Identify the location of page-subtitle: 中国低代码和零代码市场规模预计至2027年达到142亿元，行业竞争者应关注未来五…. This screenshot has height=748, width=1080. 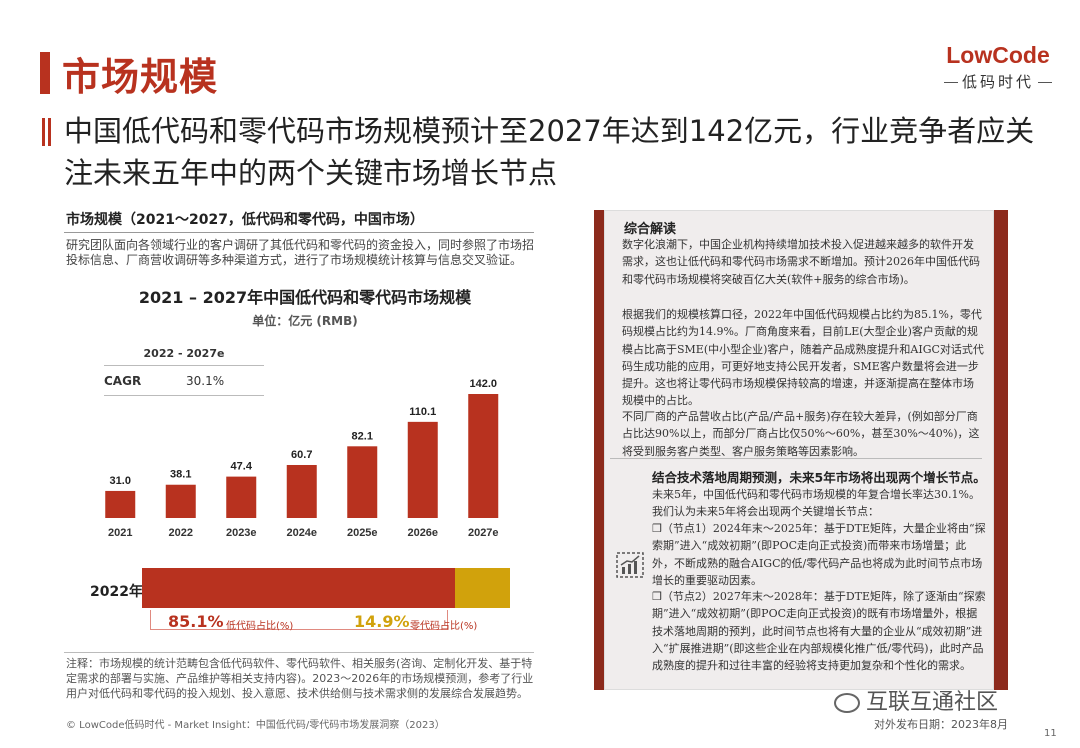
(549, 152).